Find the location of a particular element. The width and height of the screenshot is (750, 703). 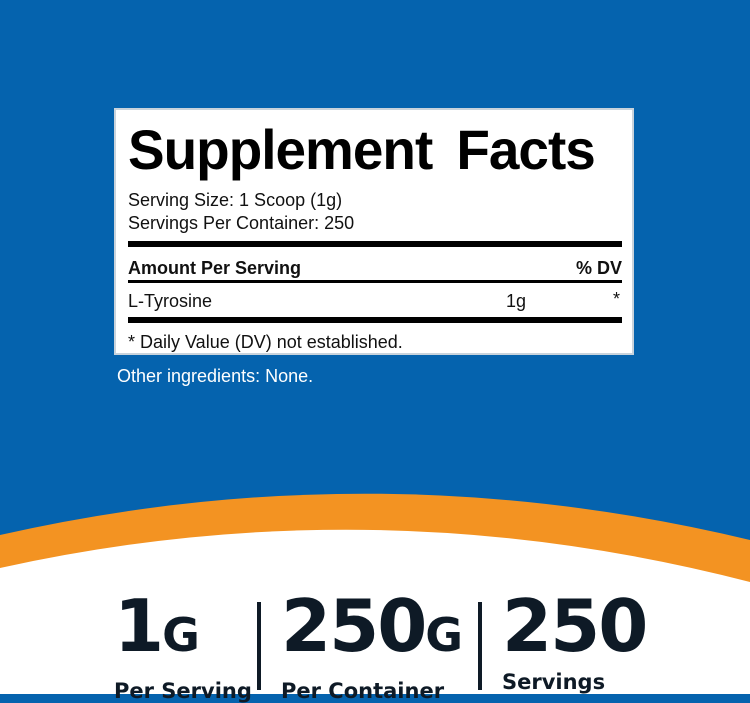

nutrient-dv: * is located at coordinates (616, 299).